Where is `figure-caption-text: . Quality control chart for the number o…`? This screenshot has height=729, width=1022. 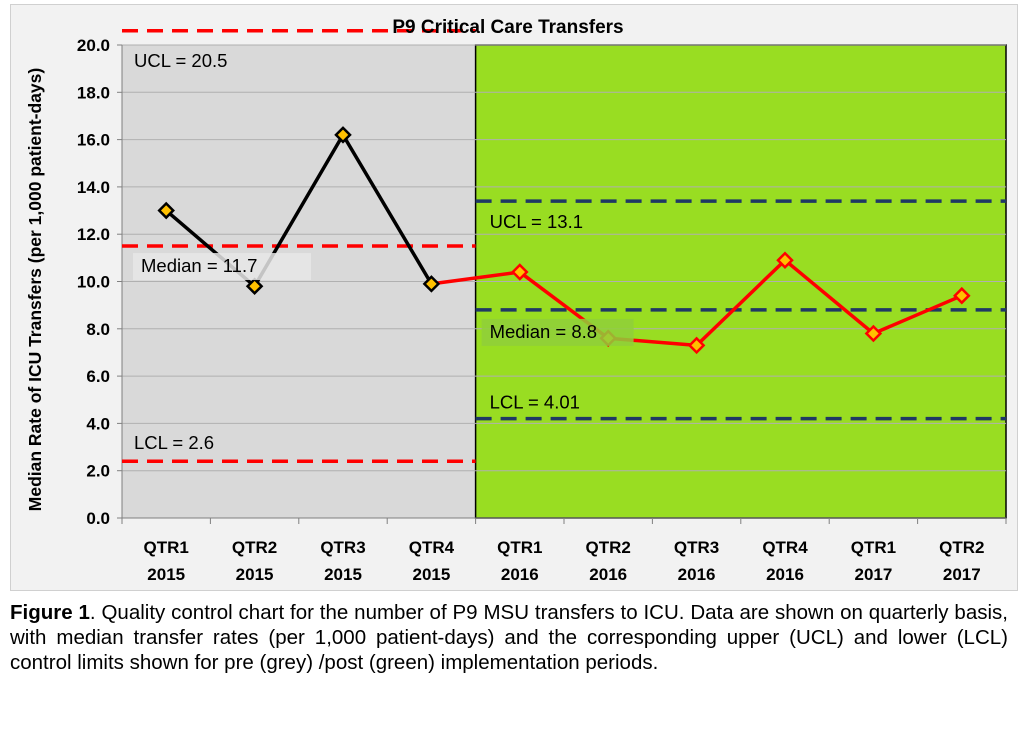 figure-caption-text: . Quality control chart for the number o… is located at coordinates (509, 637).